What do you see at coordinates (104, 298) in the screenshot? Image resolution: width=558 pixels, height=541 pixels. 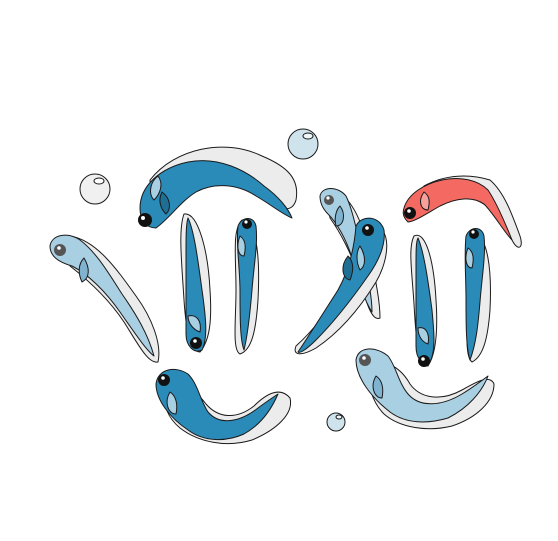 I see `light-blue-fish-left` at bounding box center [104, 298].